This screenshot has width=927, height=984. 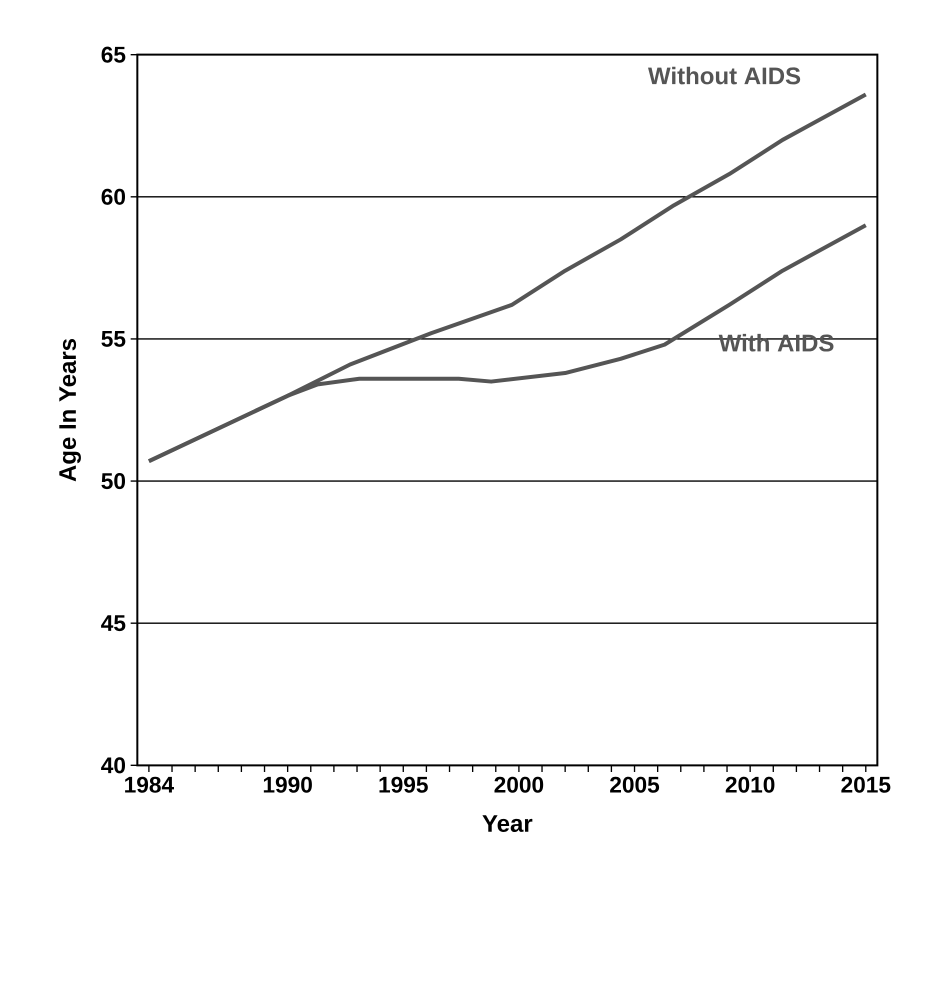 What do you see at coordinates (113, 765) in the screenshot?
I see `y-tick-label: 40` at bounding box center [113, 765].